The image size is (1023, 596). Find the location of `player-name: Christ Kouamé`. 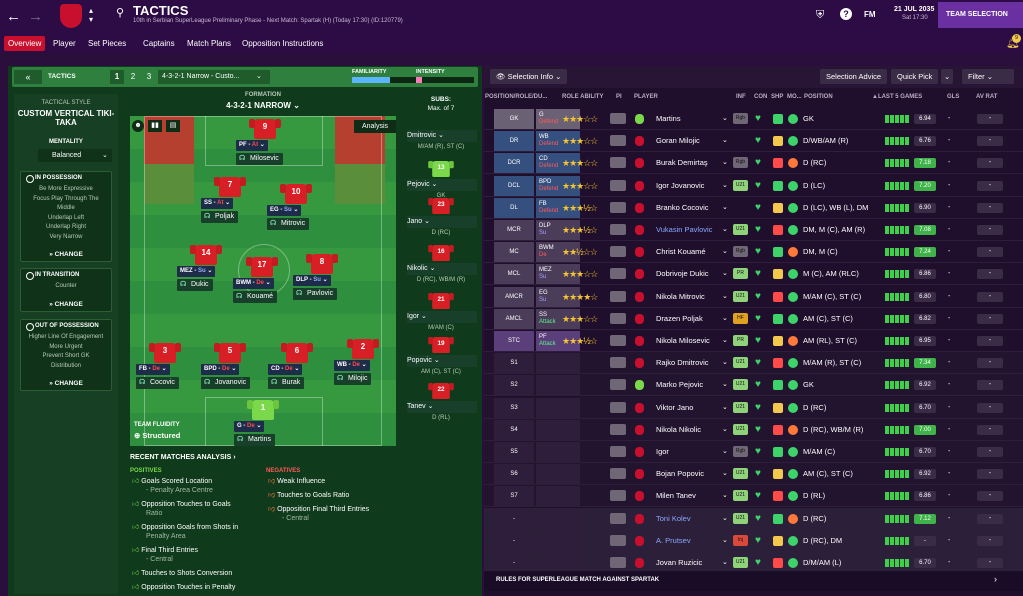

player-name: Christ Kouamé is located at coordinates (681, 252).